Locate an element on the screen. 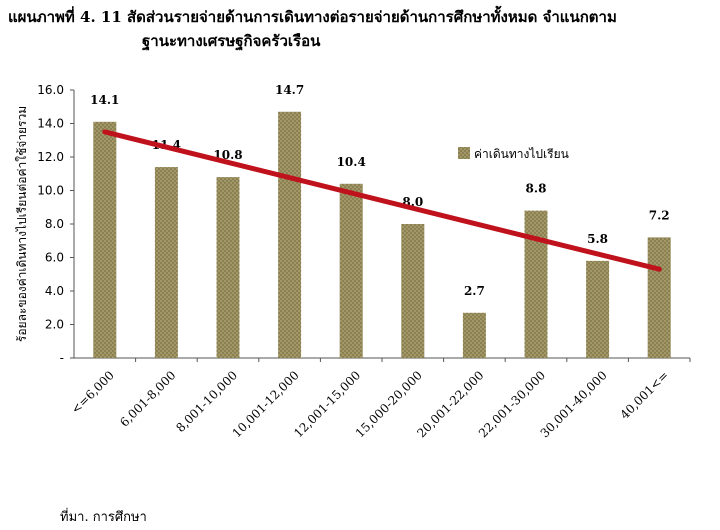 The height and width of the screenshot is (530, 720). x-tick-label: 40,001<= is located at coordinates (645, 395).